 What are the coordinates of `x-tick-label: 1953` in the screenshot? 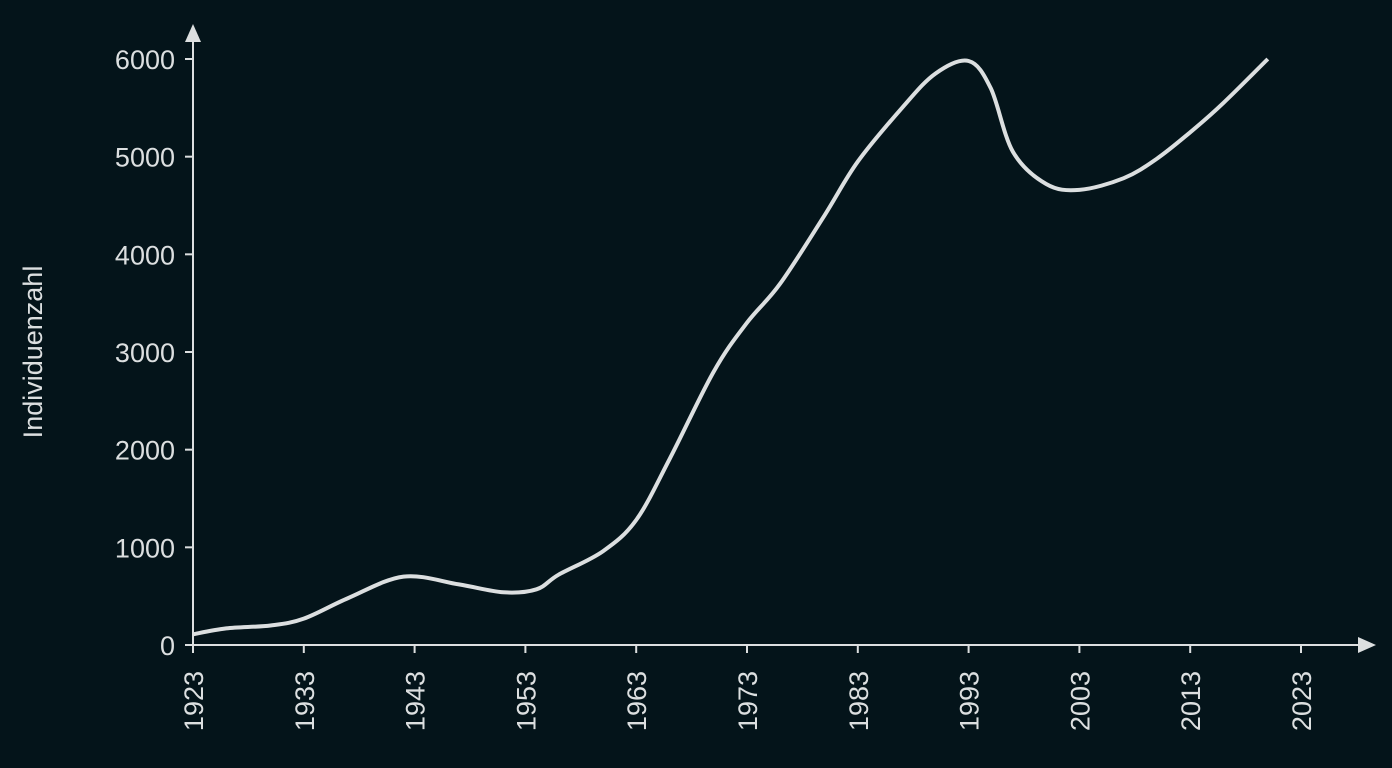 It's located at (526, 701).